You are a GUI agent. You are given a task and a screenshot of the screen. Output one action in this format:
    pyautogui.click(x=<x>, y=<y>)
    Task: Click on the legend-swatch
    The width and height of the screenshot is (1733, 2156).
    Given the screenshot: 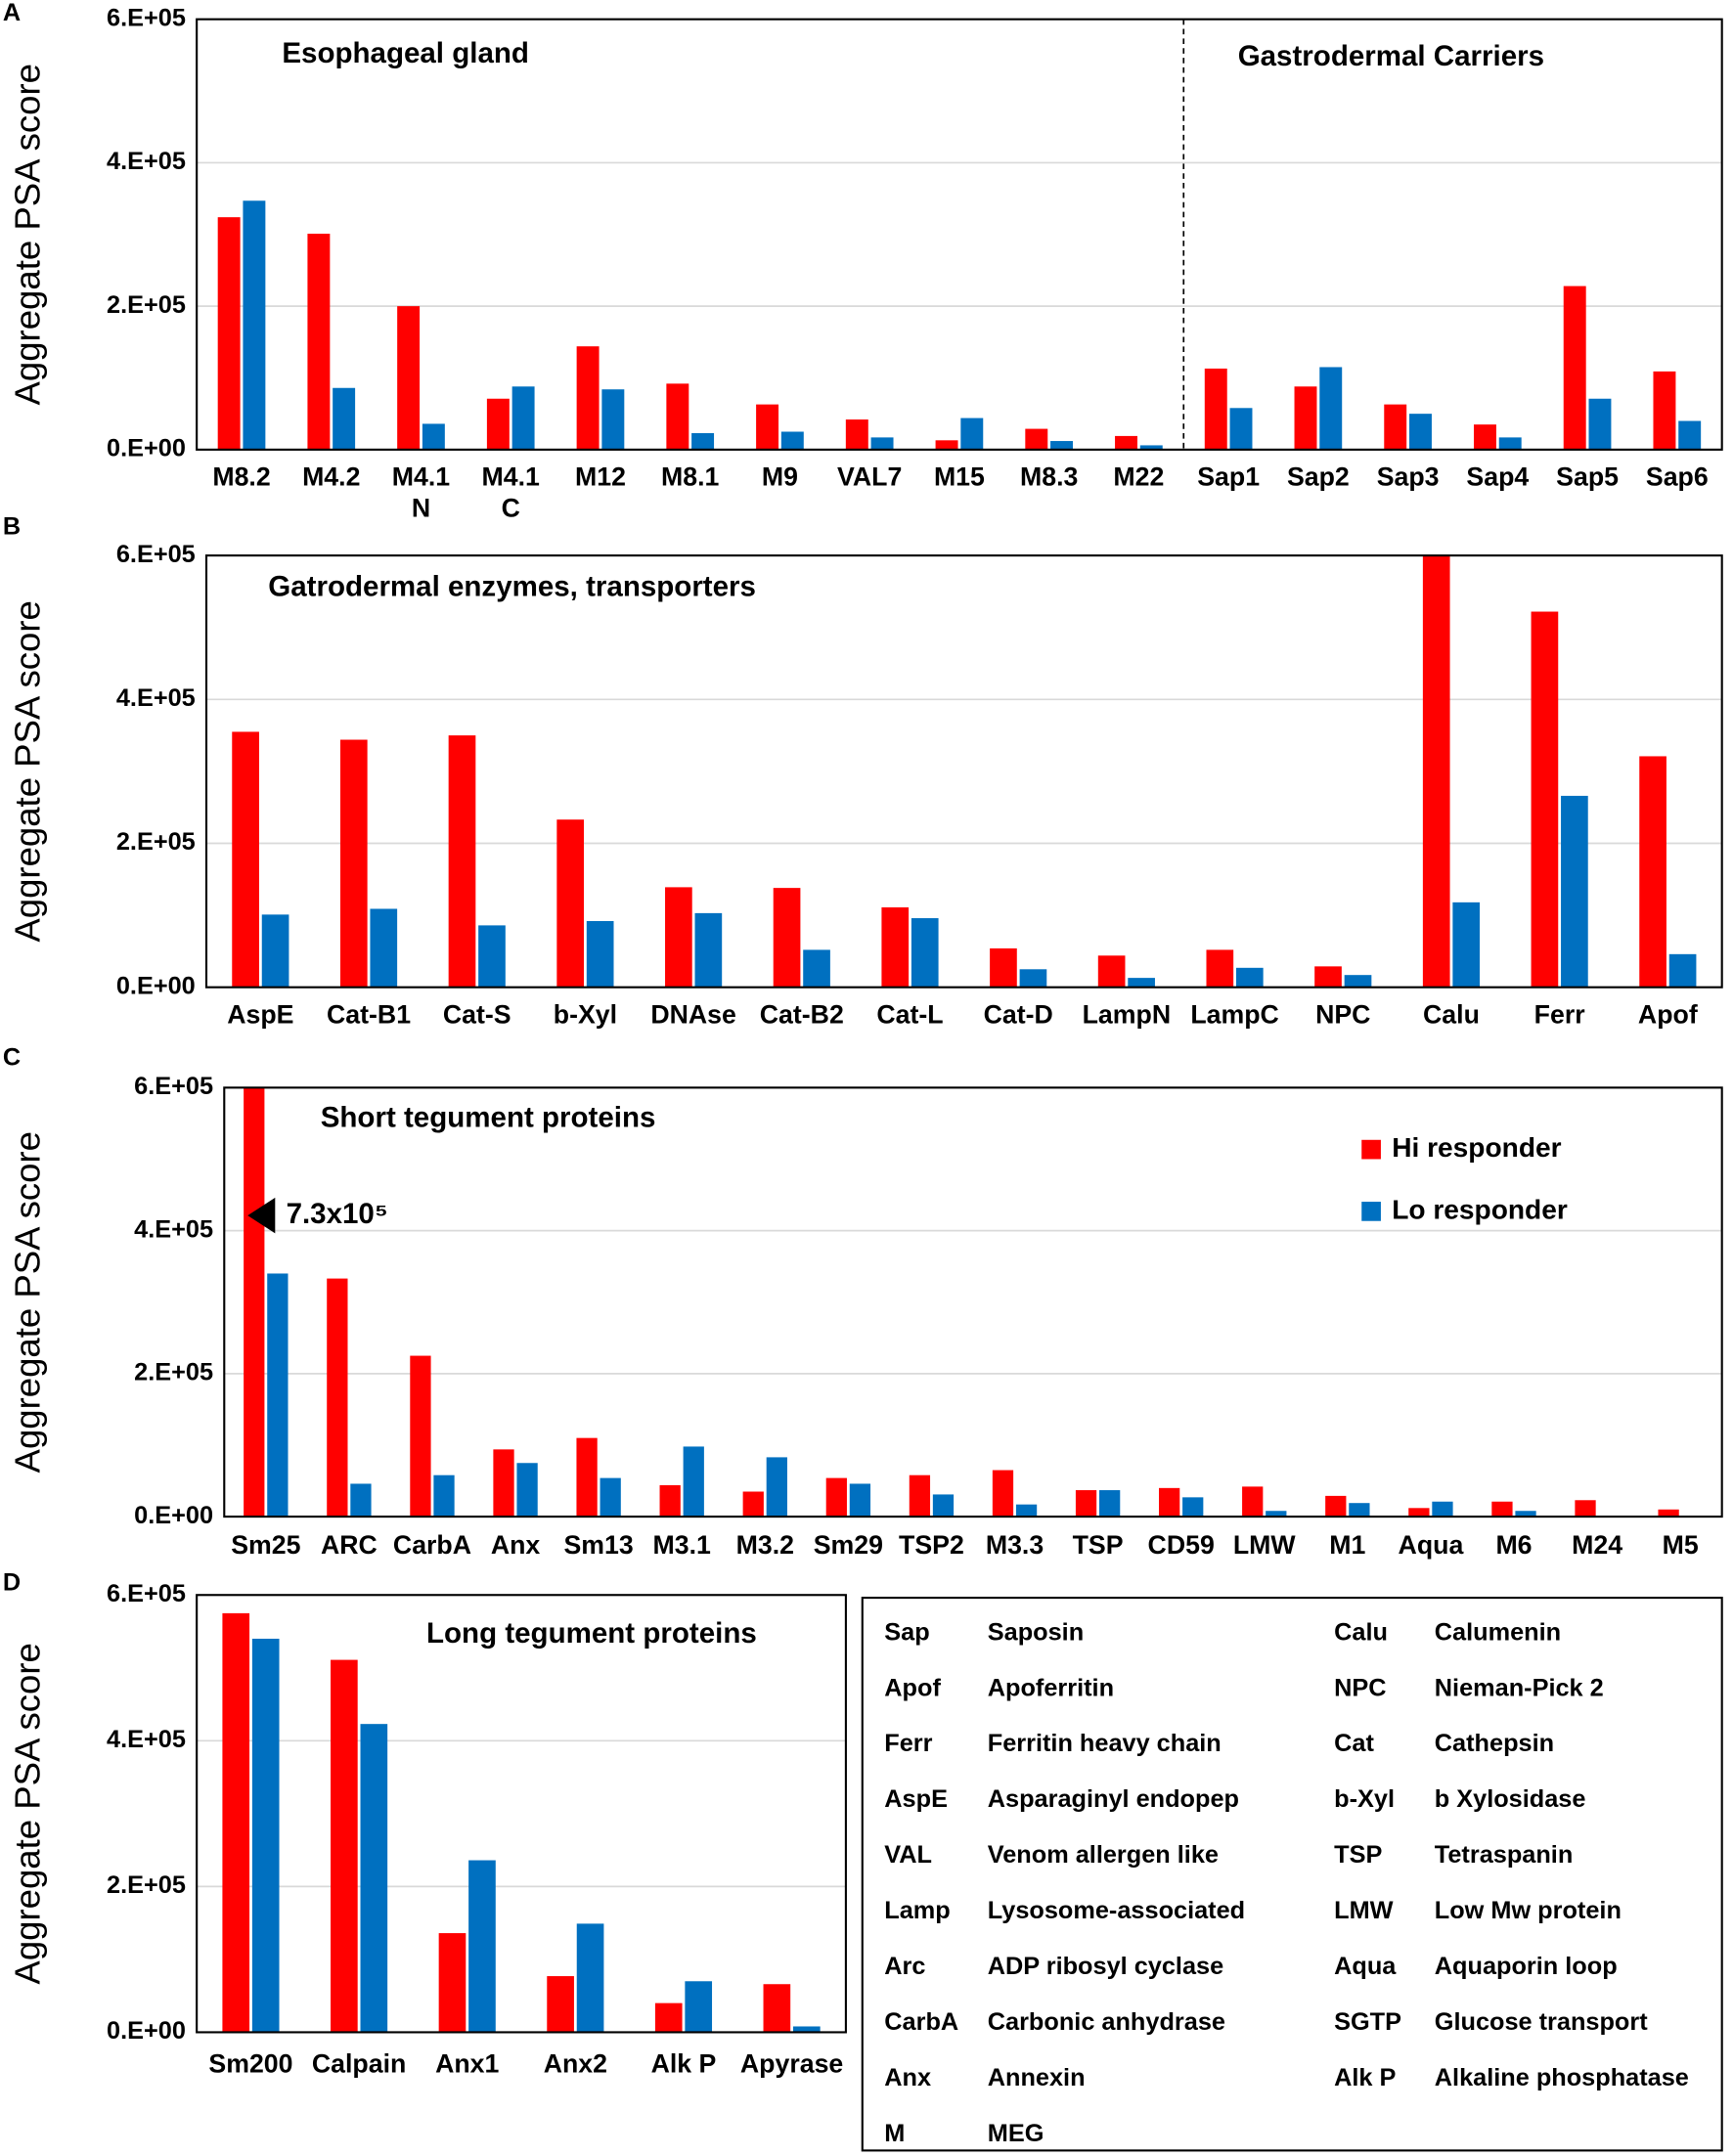 What is the action you would take?
    pyautogui.click(x=1371, y=1149)
    